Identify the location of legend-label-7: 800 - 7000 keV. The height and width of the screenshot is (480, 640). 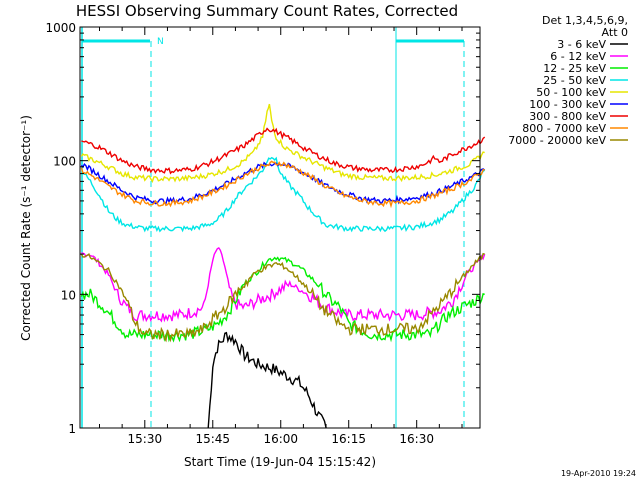
(564, 128).